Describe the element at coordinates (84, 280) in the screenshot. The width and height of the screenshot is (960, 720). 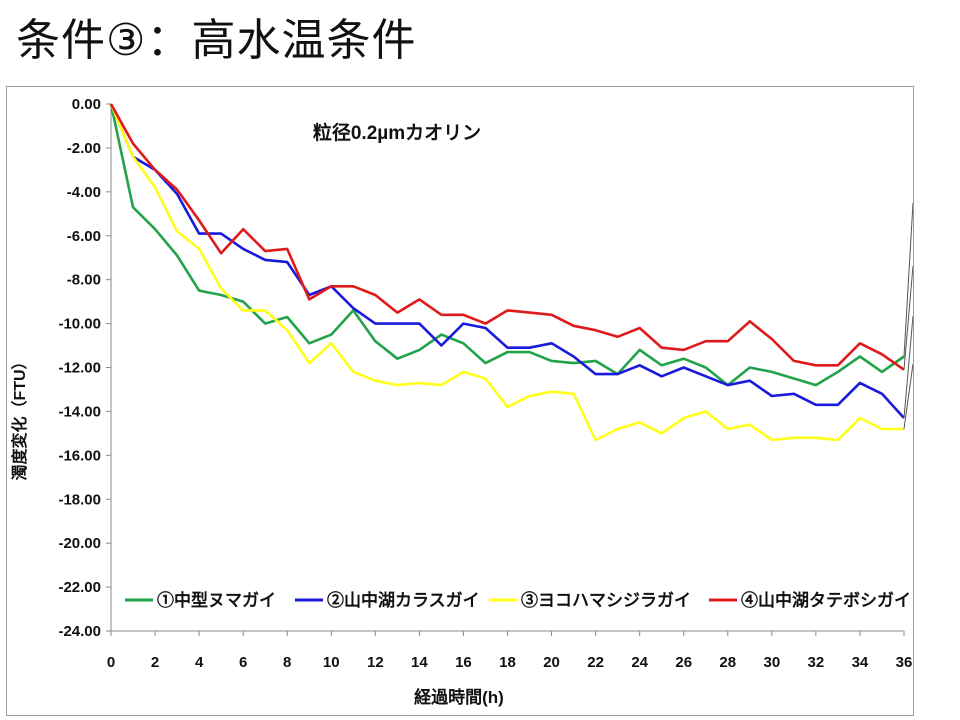
I see `y-tick-label: -8.00` at that location.